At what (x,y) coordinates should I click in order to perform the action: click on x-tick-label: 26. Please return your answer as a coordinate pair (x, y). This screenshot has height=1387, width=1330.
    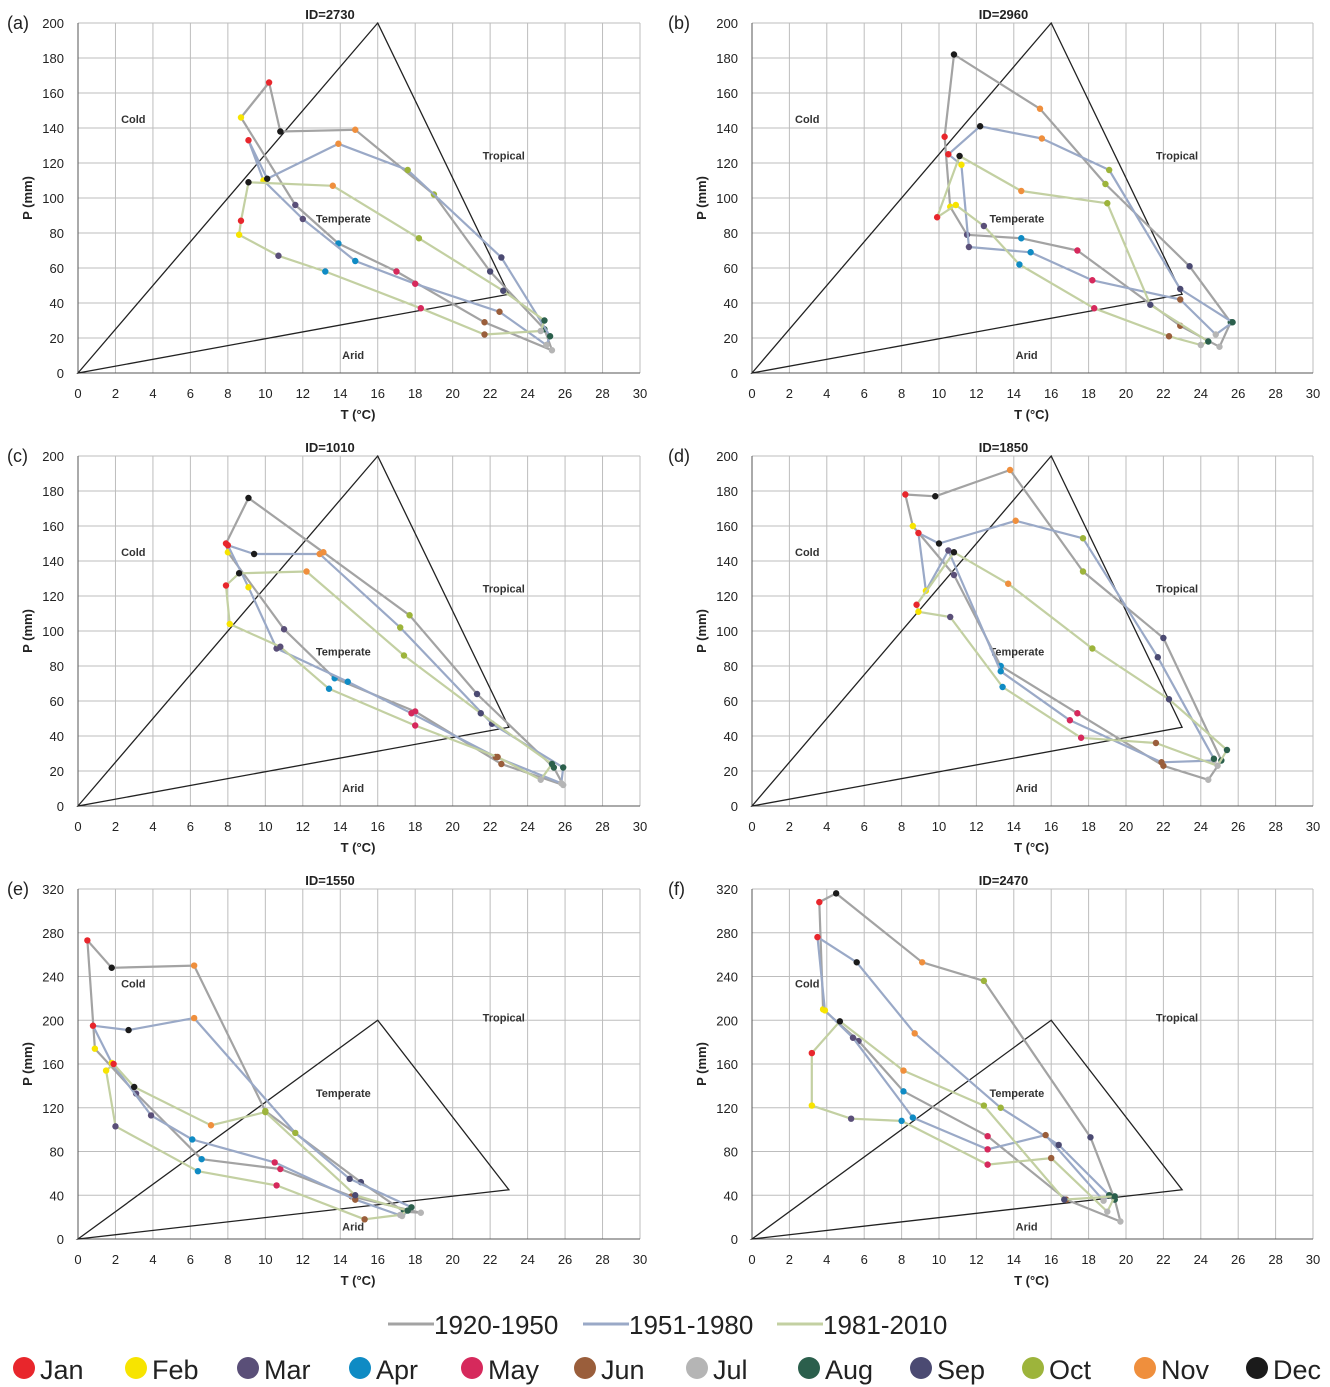
    Looking at the image, I should click on (565, 1259).